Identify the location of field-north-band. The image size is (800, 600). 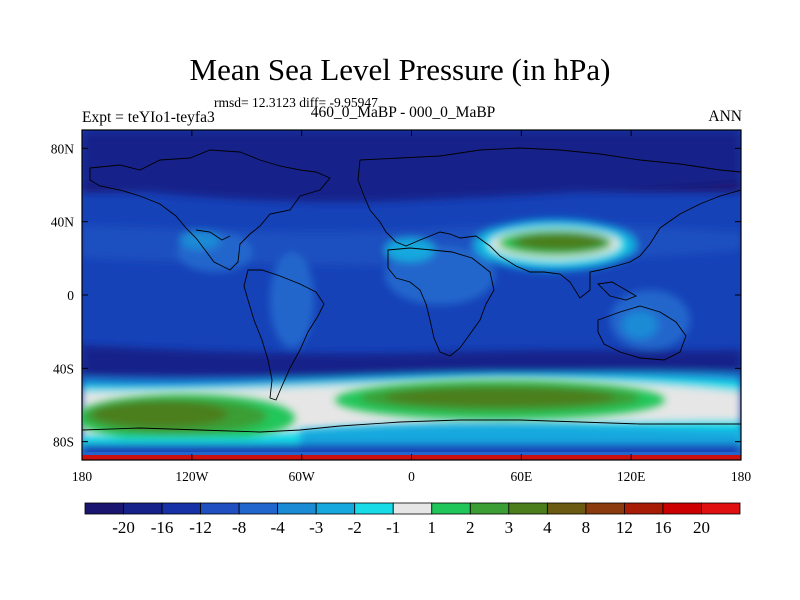
(411, 166).